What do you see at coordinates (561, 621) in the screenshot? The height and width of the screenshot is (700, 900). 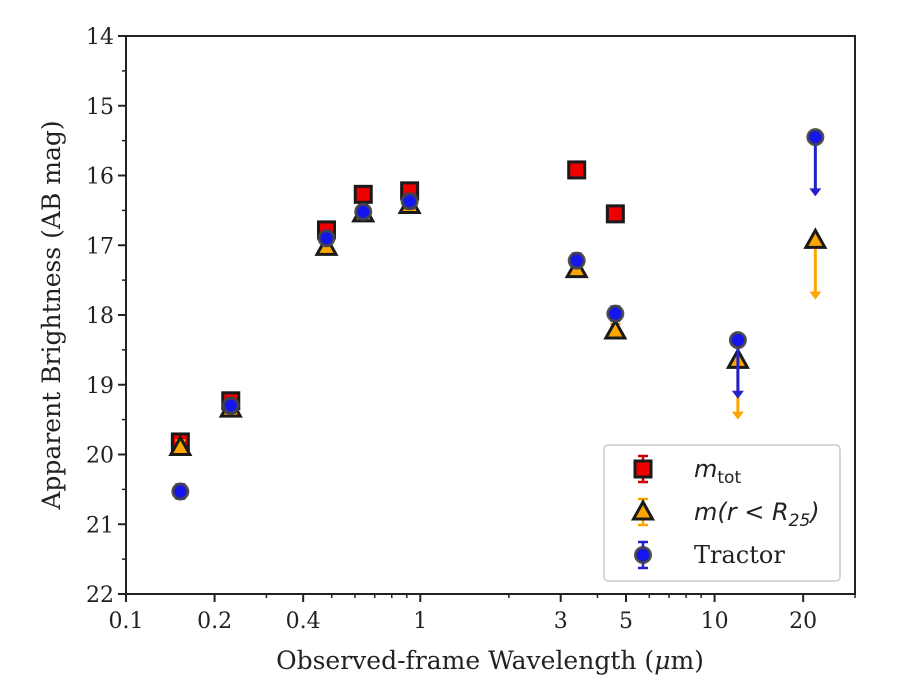 I see `x-tick-label-4: 3` at bounding box center [561, 621].